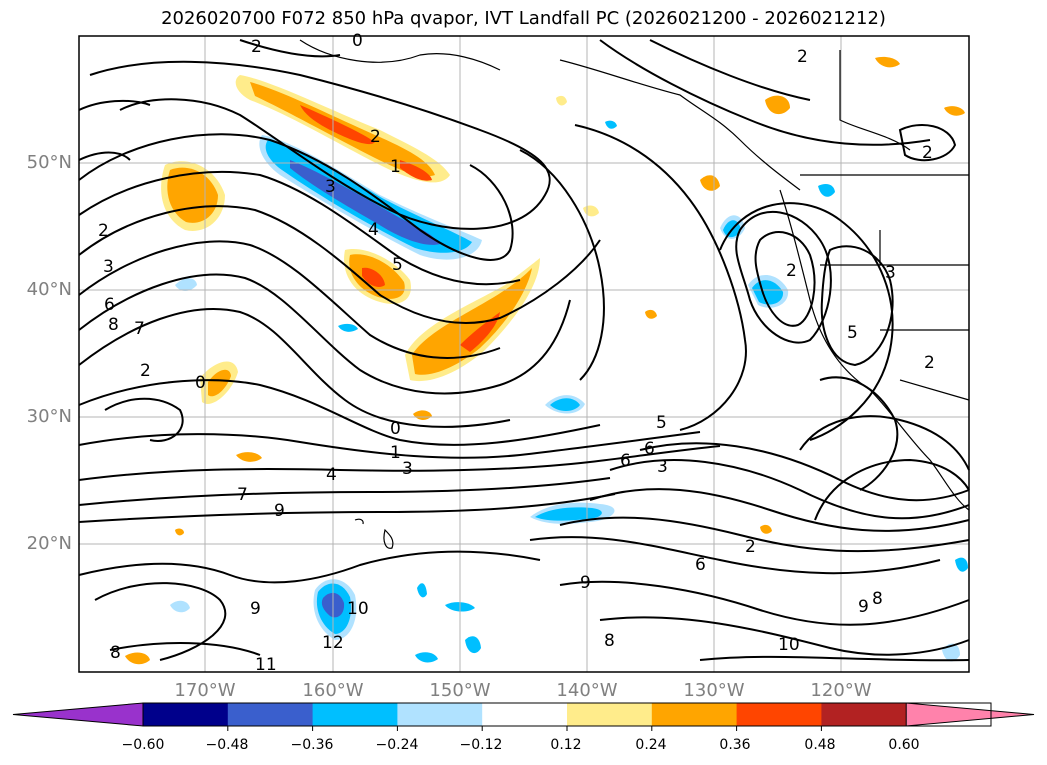  Describe the element at coordinates (651, 745) in the screenshot. I see `colorbar-tick-label: 0.24` at that location.